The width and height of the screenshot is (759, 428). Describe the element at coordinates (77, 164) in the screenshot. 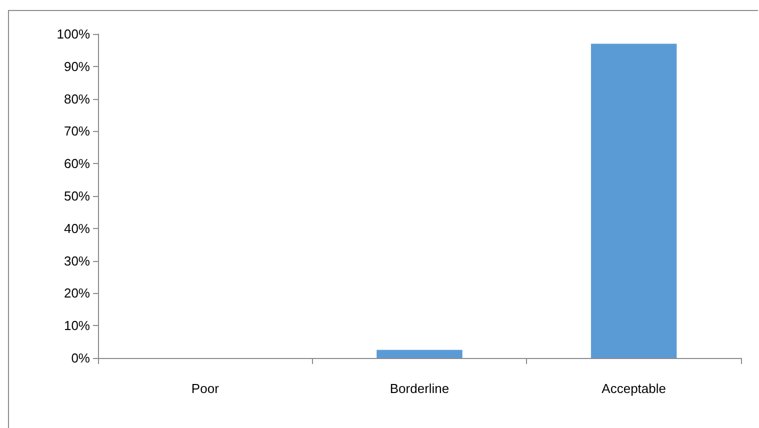

I see `y-tick-label: 60%` at that location.